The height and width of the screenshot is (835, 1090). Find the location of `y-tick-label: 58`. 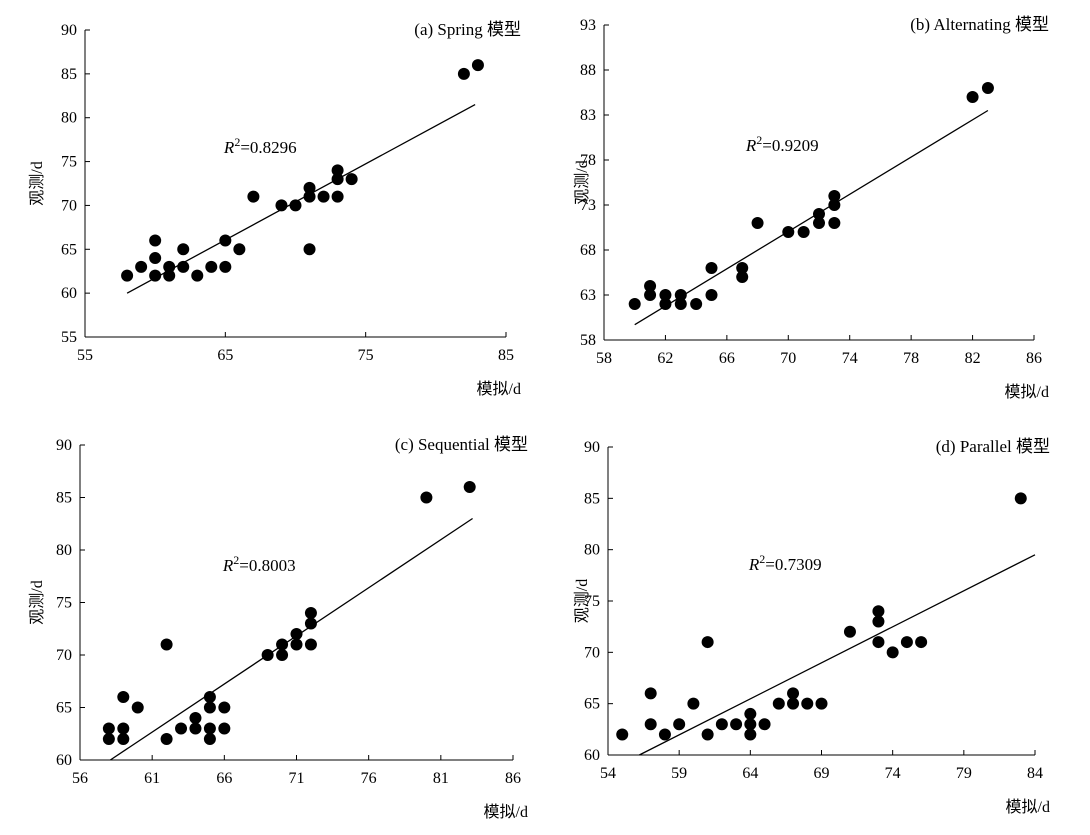

y-tick-label: 58 is located at coordinates (588, 340).